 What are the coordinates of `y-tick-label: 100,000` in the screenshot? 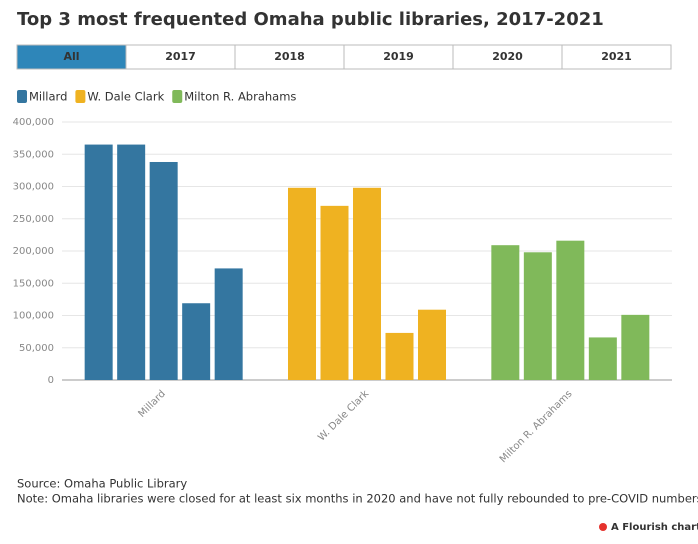 It's located at (33, 316).